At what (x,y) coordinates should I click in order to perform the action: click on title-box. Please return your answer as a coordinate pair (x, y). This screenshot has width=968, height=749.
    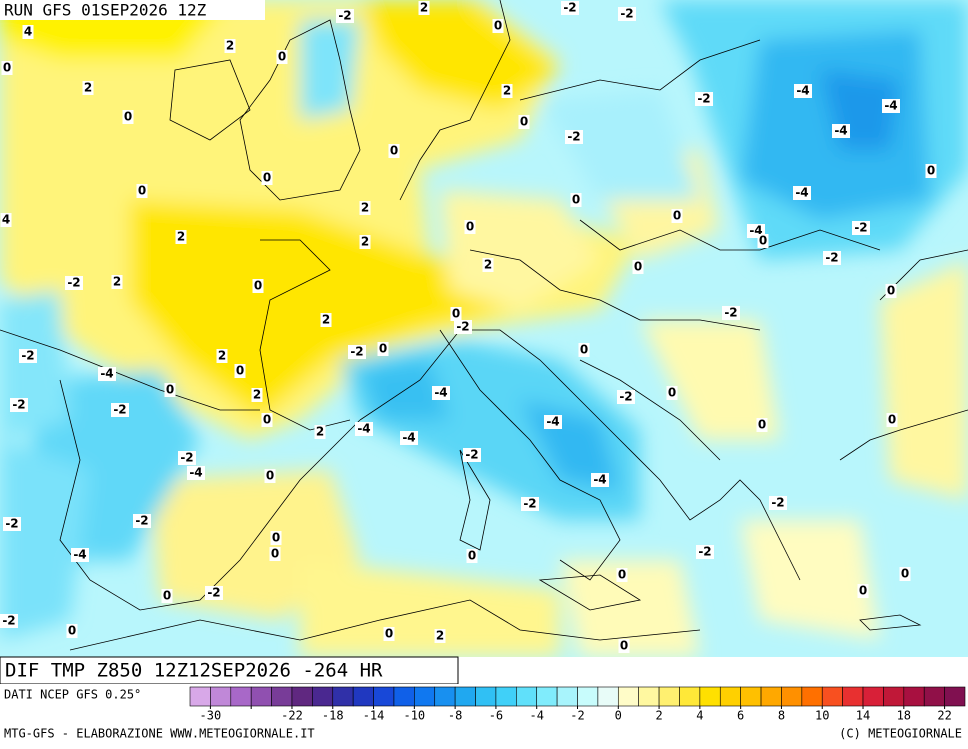
    Looking at the image, I should click on (229, 670).